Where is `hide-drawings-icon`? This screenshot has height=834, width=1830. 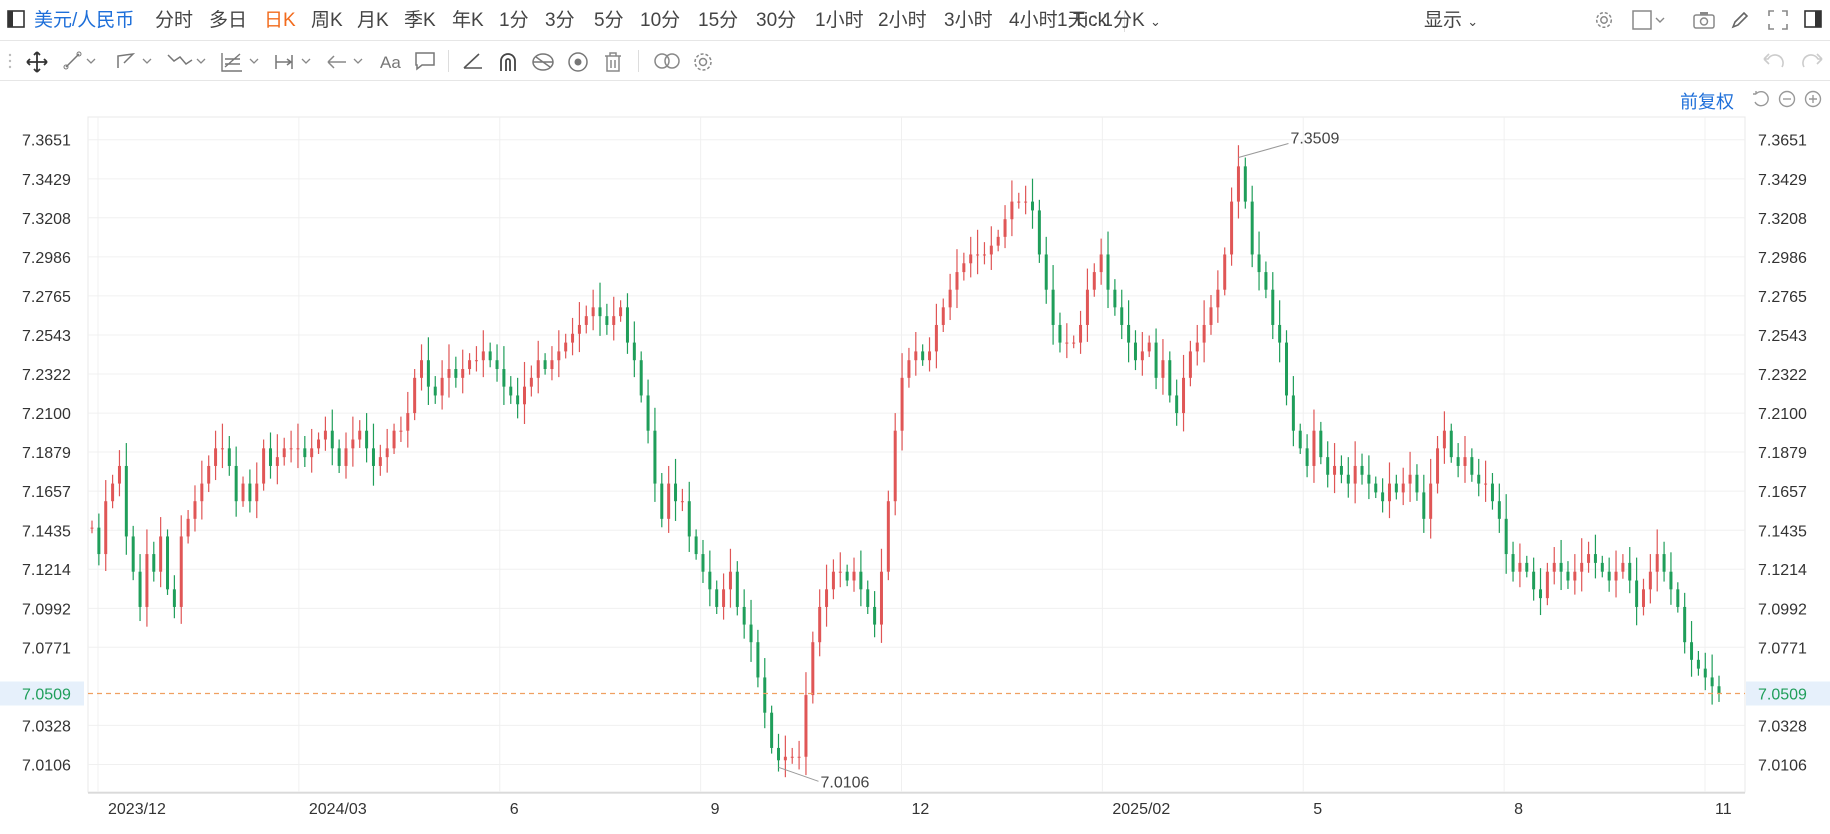 hide-drawings-icon is located at coordinates (543, 62).